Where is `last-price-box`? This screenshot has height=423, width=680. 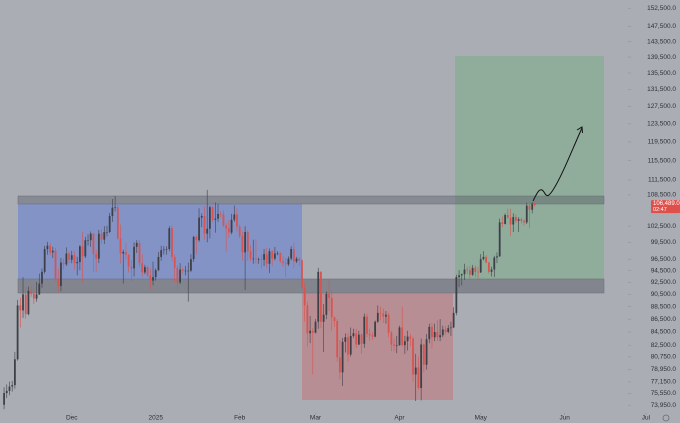
last-price-box is located at coordinates (665, 207).